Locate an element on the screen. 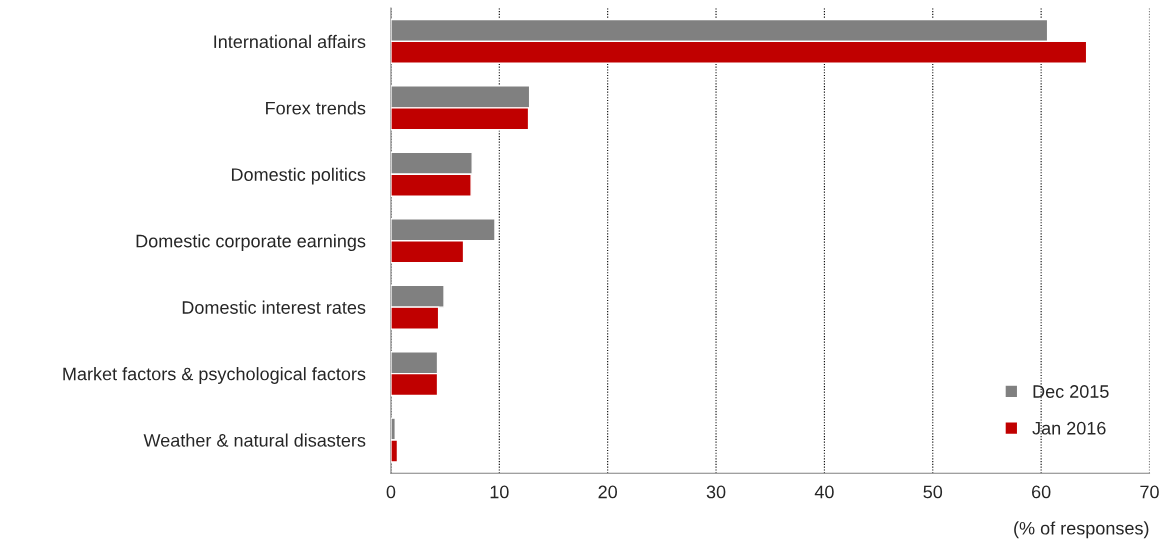  x-tick-label: 40 is located at coordinates (824, 492).